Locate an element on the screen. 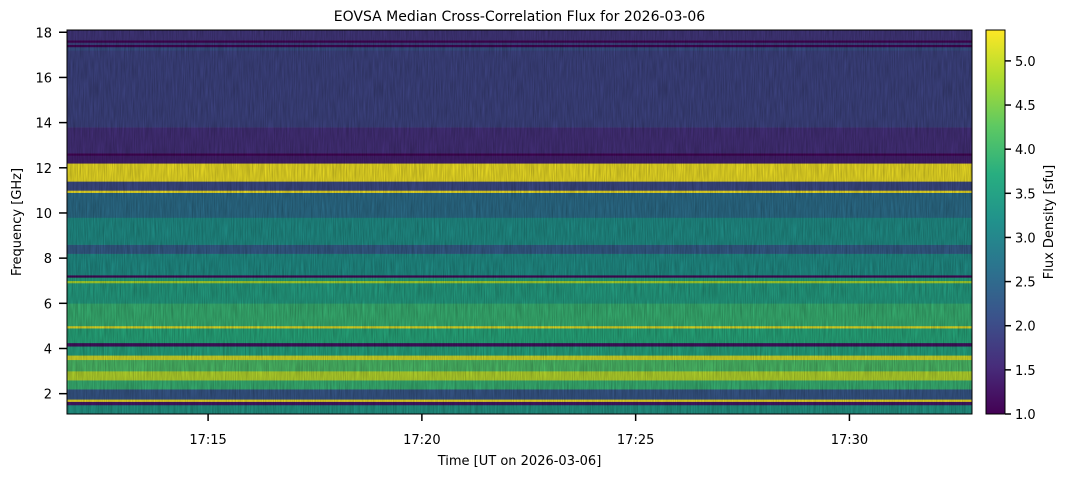  y-tick-label: 8 is located at coordinates (48, 259).